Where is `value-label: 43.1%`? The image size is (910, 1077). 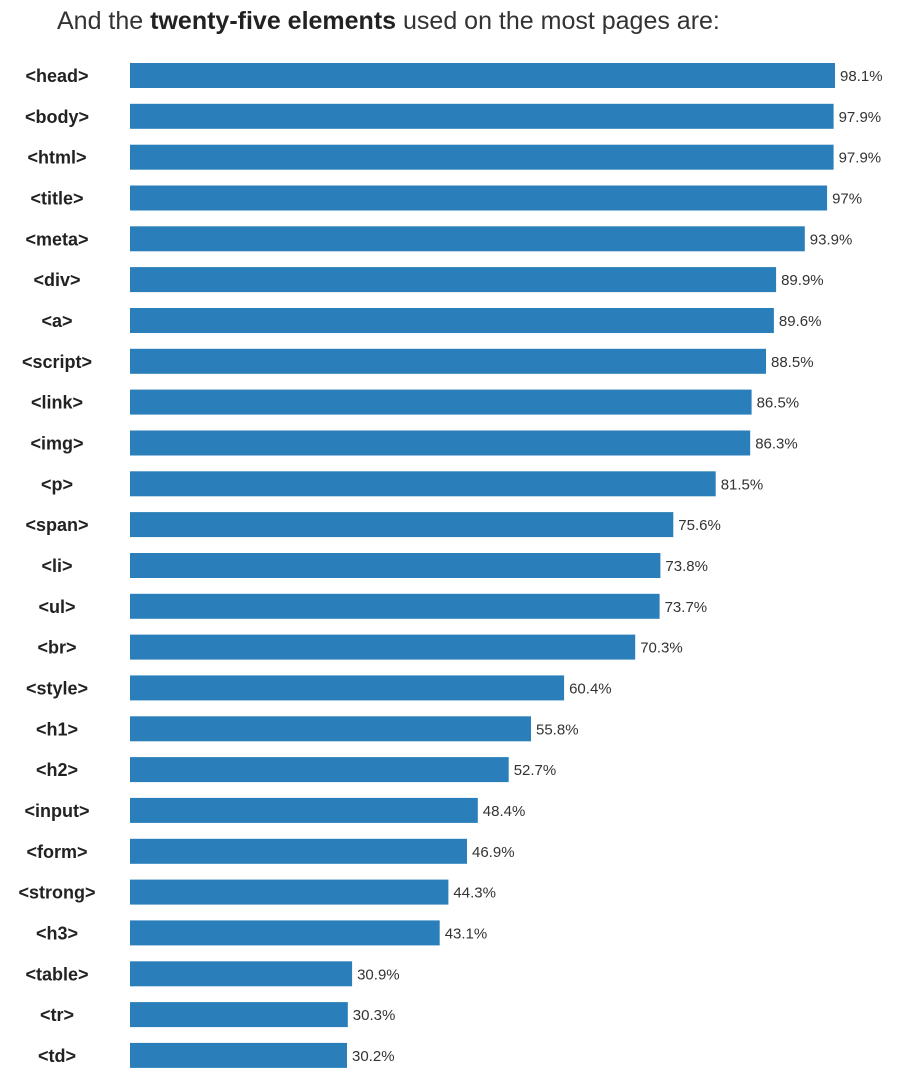
value-label: 43.1% is located at coordinates (466, 933).